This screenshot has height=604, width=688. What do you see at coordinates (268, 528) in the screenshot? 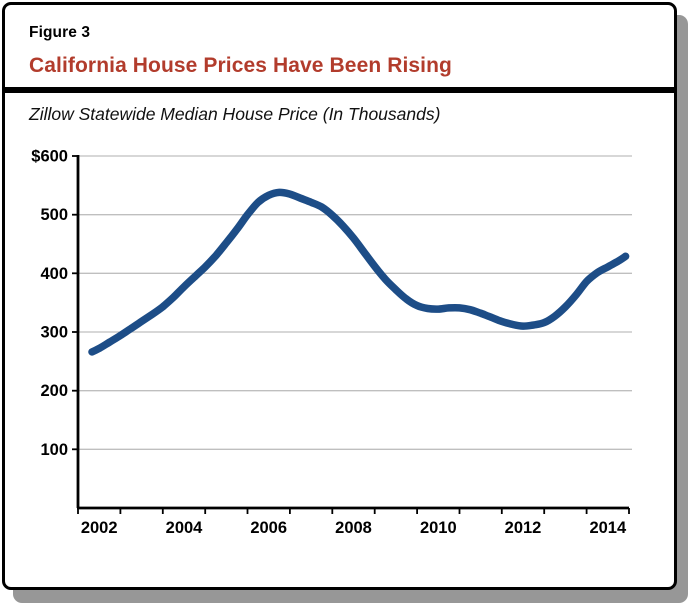
I see `x-axis-label: 2006` at bounding box center [268, 528].